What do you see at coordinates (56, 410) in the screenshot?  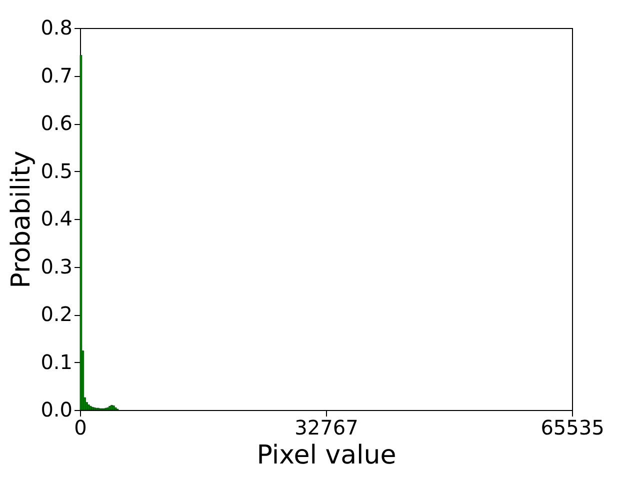 I see `y-tick-label: 0.0` at bounding box center [56, 410].